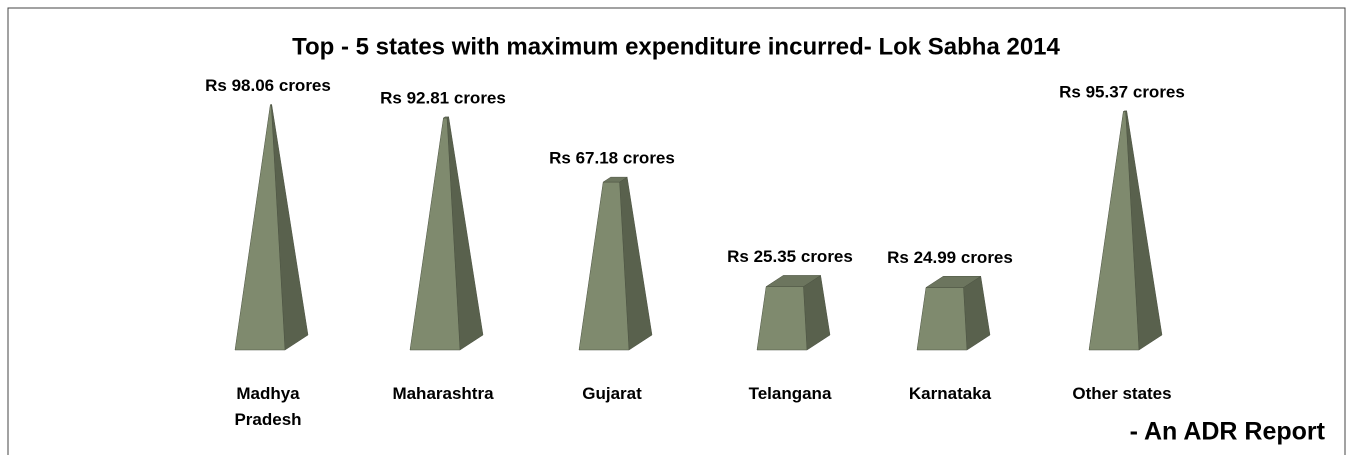 Image resolution: width=1353 pixels, height=455 pixels. I want to click on value-label: Rs 95.37 crores, so click(1122, 91).